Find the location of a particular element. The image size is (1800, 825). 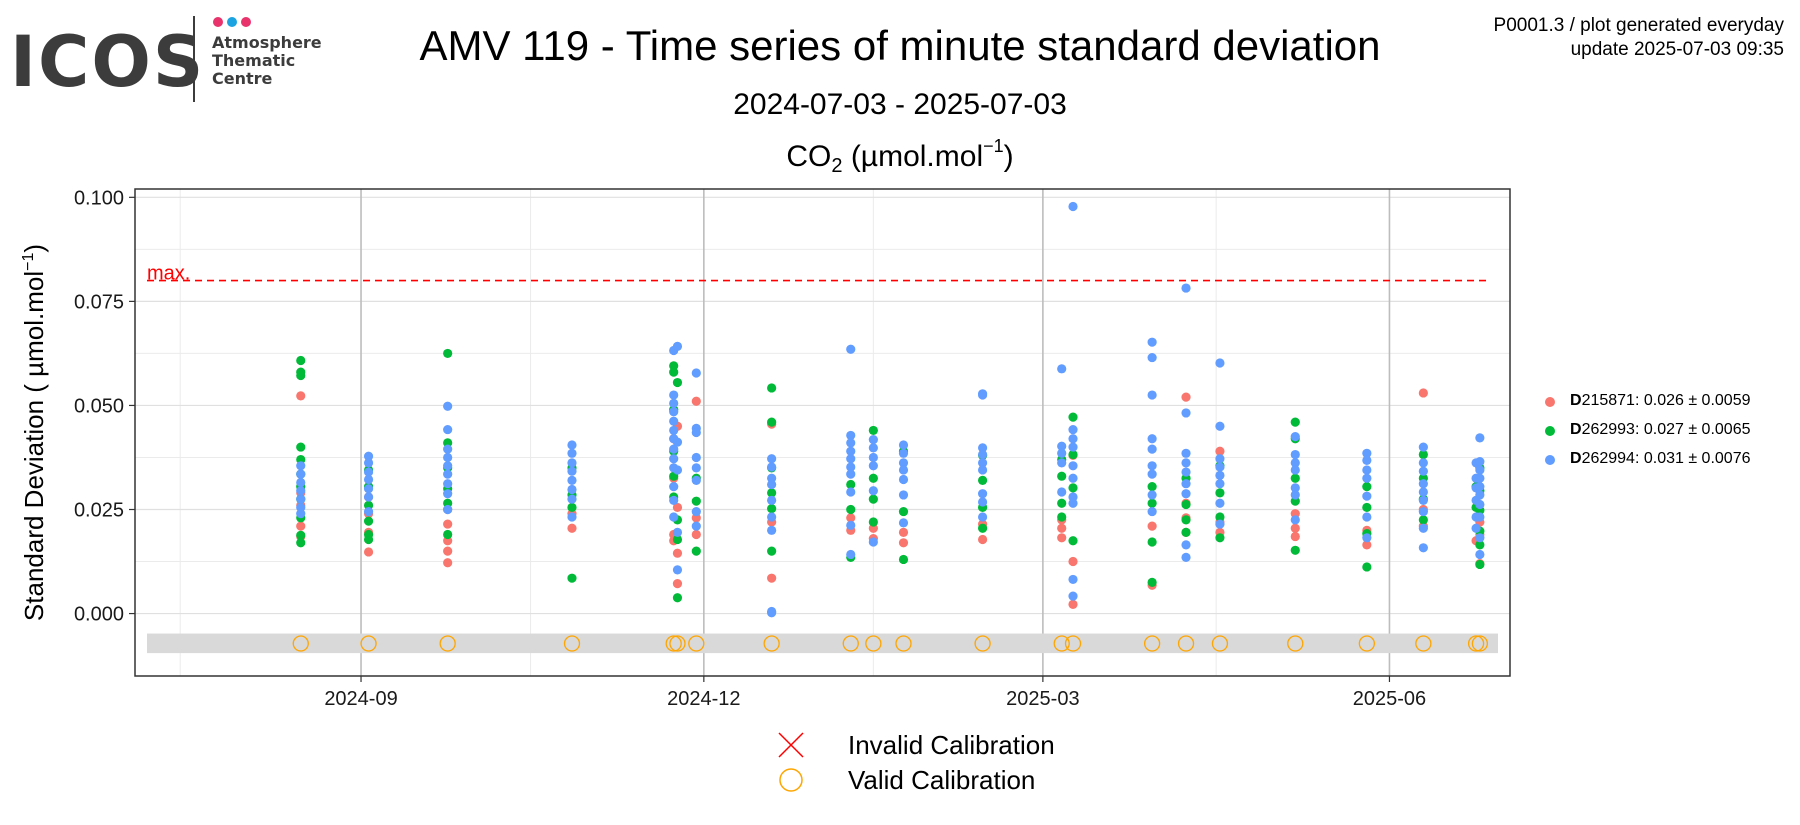

logo-line-3: Centre is located at coordinates (242, 78).